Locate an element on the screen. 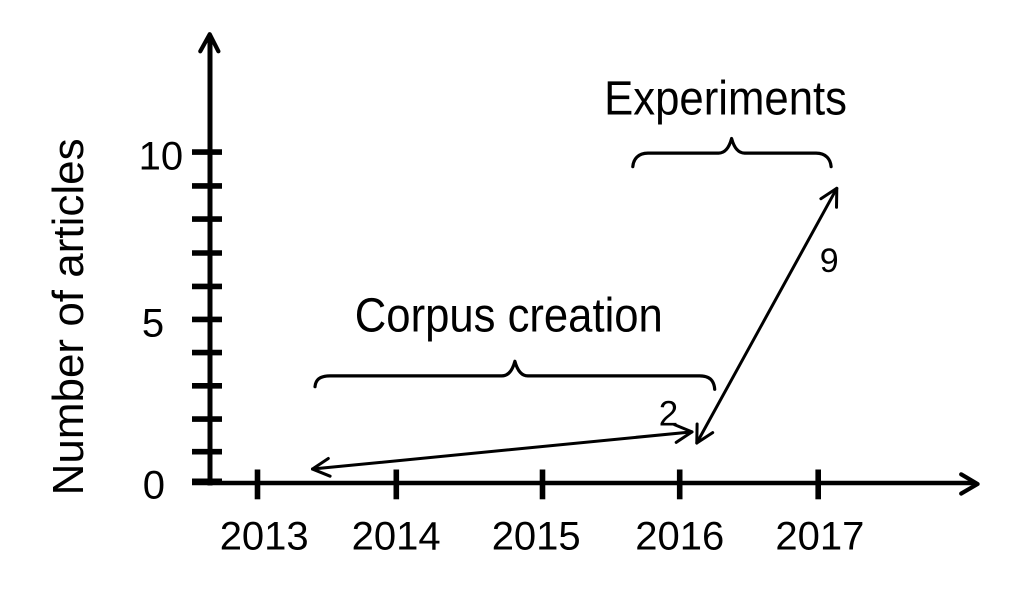 Image resolution: width=1024 pixels, height=596 pixels. svg-text: 2 is located at coordinates (668, 414).